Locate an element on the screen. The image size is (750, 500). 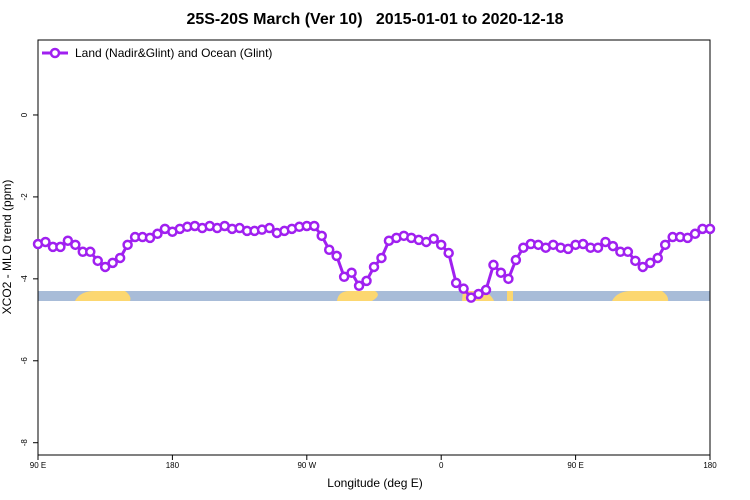
y-tick-label: -6 is located at coordinates (24, 361).